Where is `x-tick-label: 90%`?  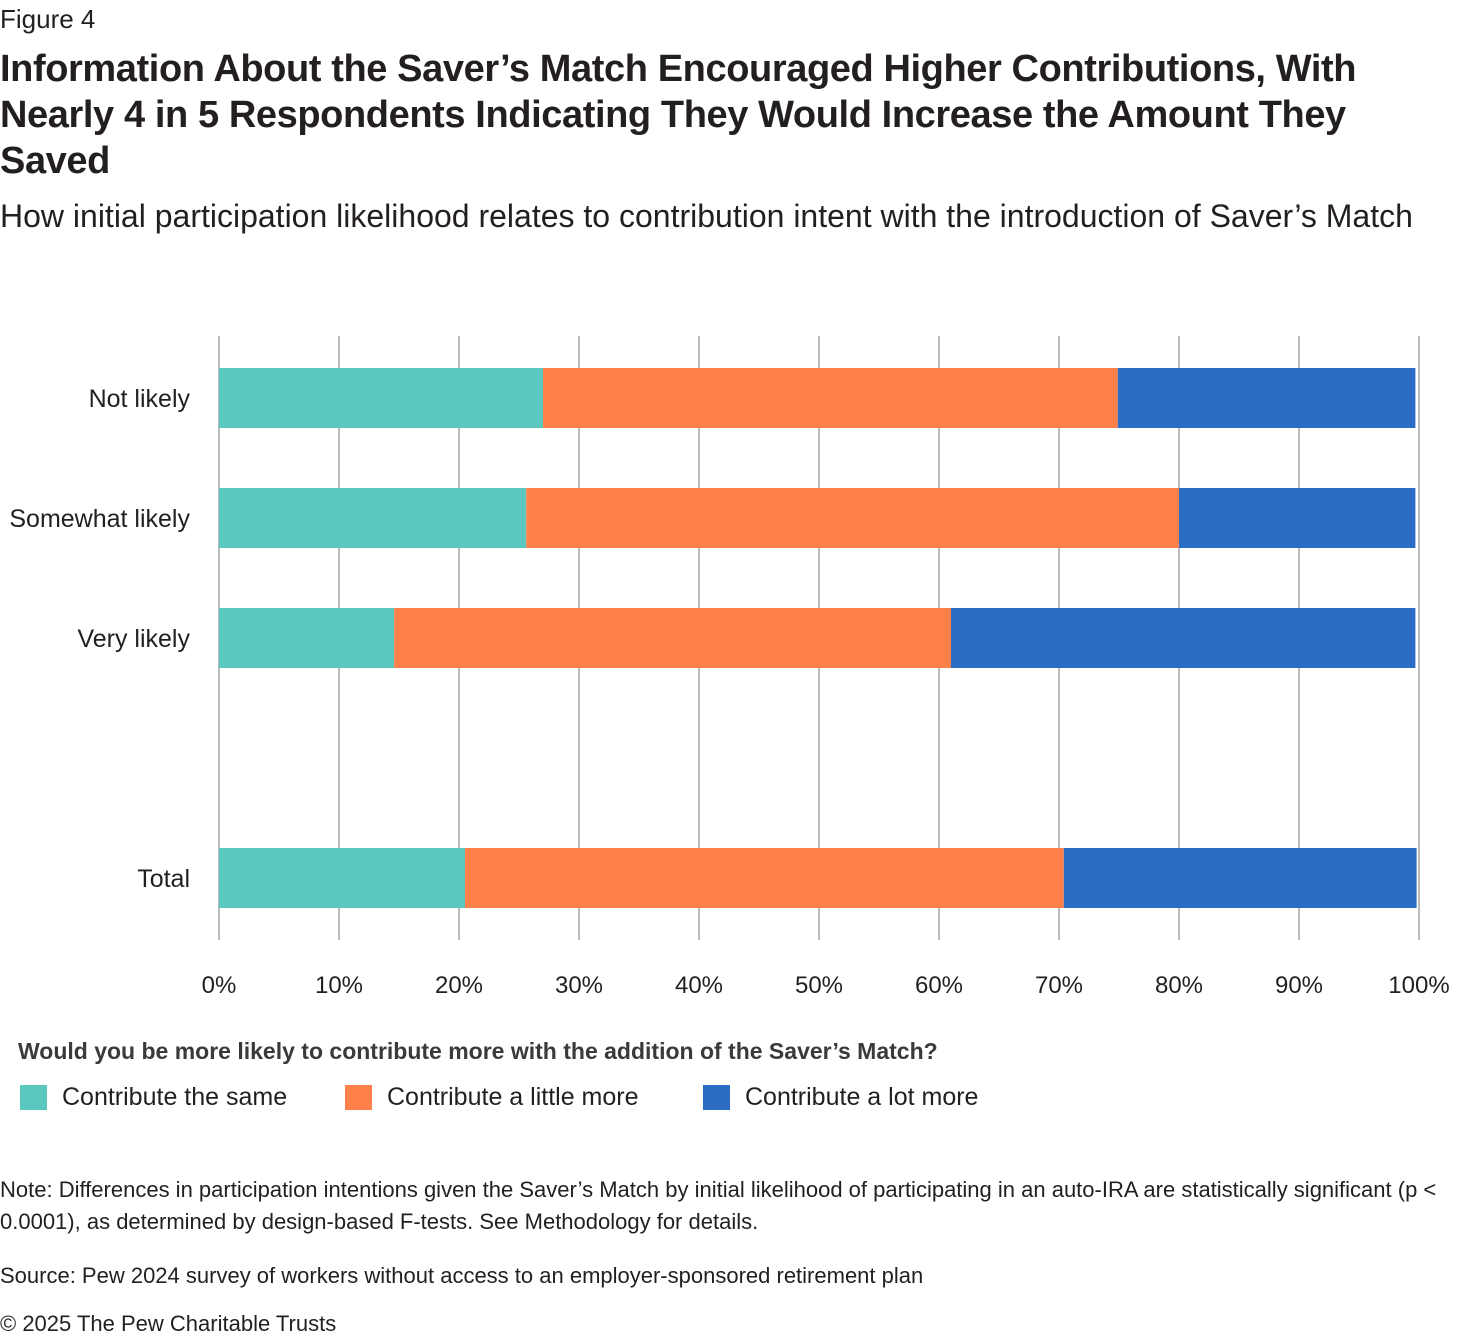
x-tick-label: 90% is located at coordinates (1299, 985).